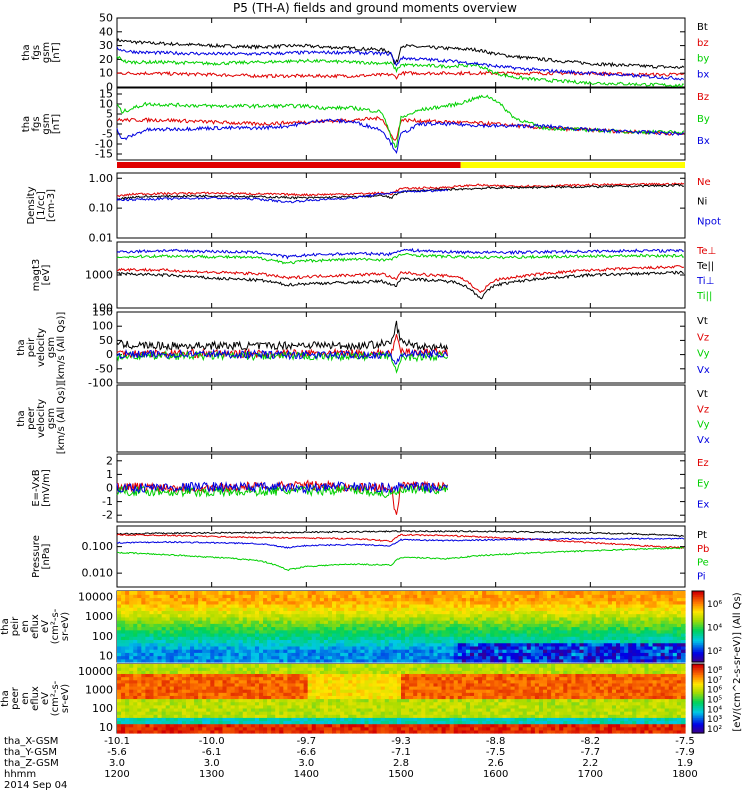 The width and height of the screenshot is (750, 800). What do you see at coordinates (703, 141) in the screenshot?
I see `legend-label: Bx` at bounding box center [703, 141].